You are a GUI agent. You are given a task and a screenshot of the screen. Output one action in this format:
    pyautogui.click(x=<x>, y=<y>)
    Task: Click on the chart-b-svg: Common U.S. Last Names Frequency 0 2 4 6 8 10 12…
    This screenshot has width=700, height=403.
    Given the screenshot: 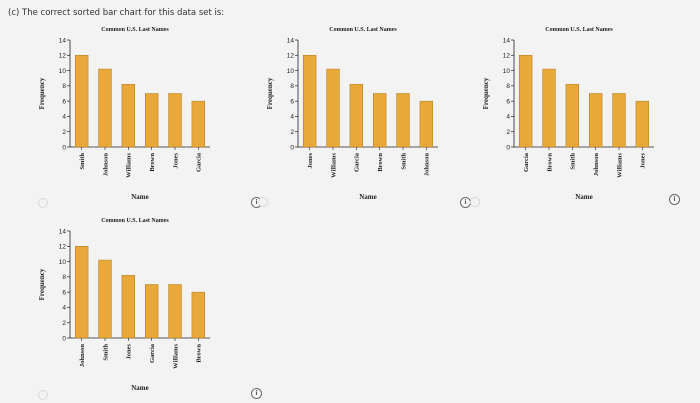 What is the action you would take?
    pyautogui.click(x=352, y=114)
    